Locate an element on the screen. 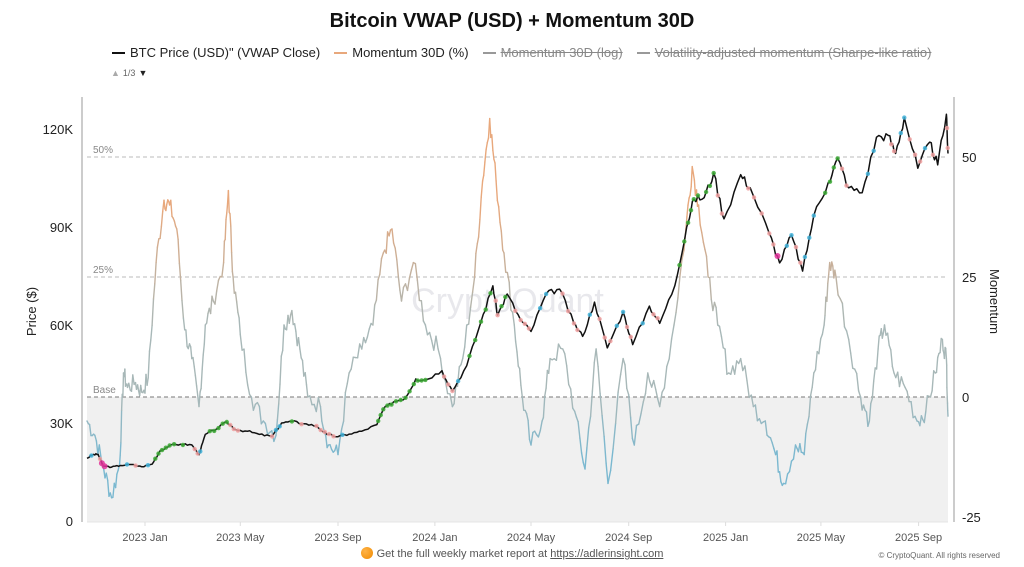 This screenshot has height=567, width=1024. legend-item-momentum-pct: Momentum 30D (%) is located at coordinates (401, 52).